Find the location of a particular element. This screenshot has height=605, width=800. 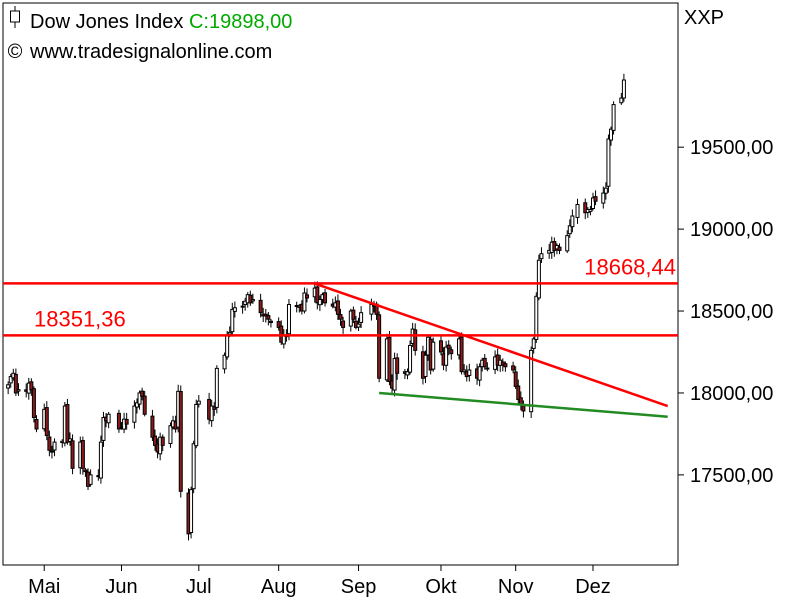

horizontal-level-label: 18351,36 is located at coordinates (80, 318).